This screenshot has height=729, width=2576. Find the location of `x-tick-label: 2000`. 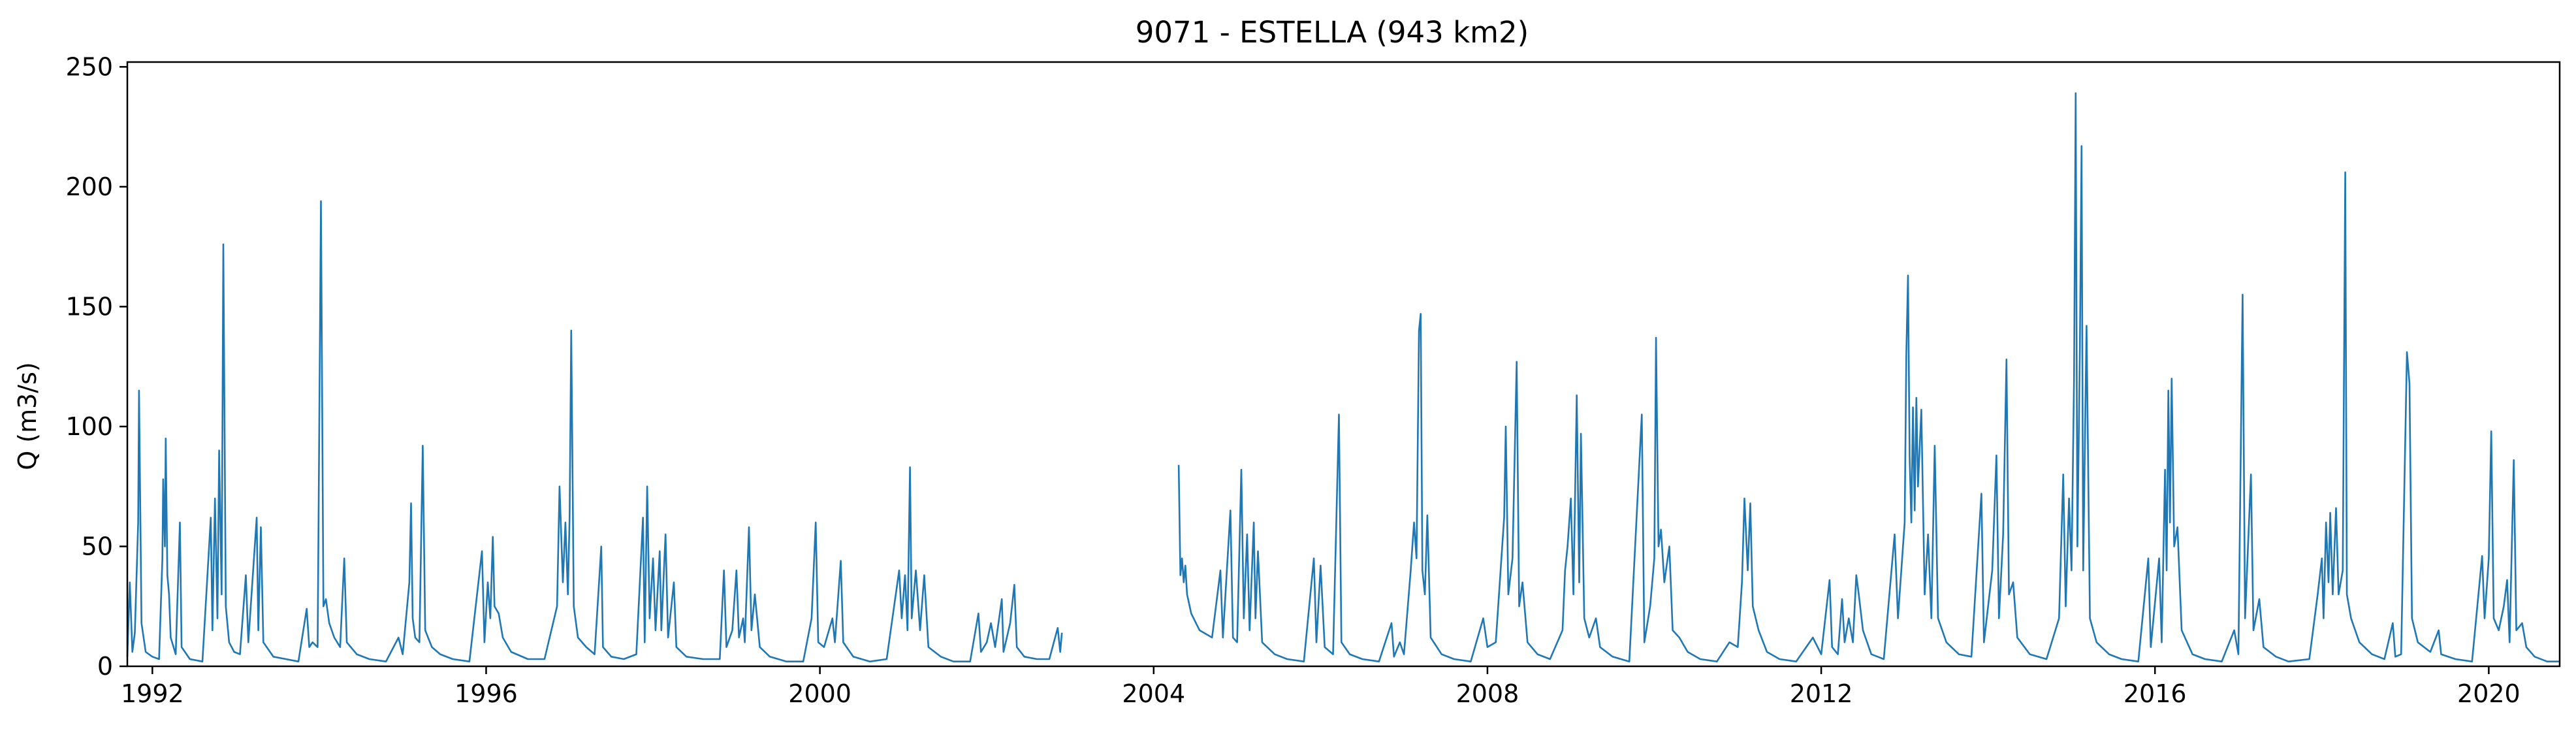

x-tick-label: 2000 is located at coordinates (820, 693).